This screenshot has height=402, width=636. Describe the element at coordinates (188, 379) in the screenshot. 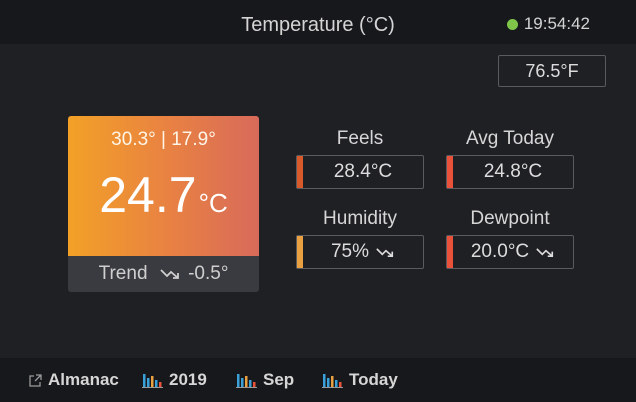

I see `year-label: 2019` at that location.